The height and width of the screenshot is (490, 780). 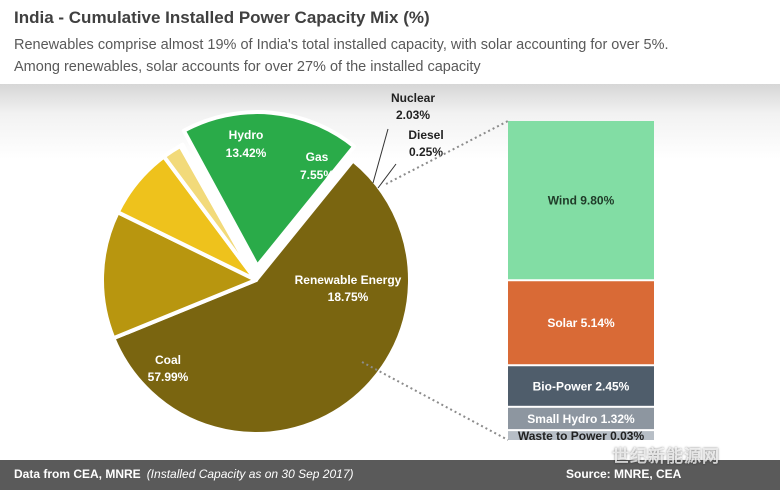 I want to click on stack-segment-wind, so click(x=581, y=200).